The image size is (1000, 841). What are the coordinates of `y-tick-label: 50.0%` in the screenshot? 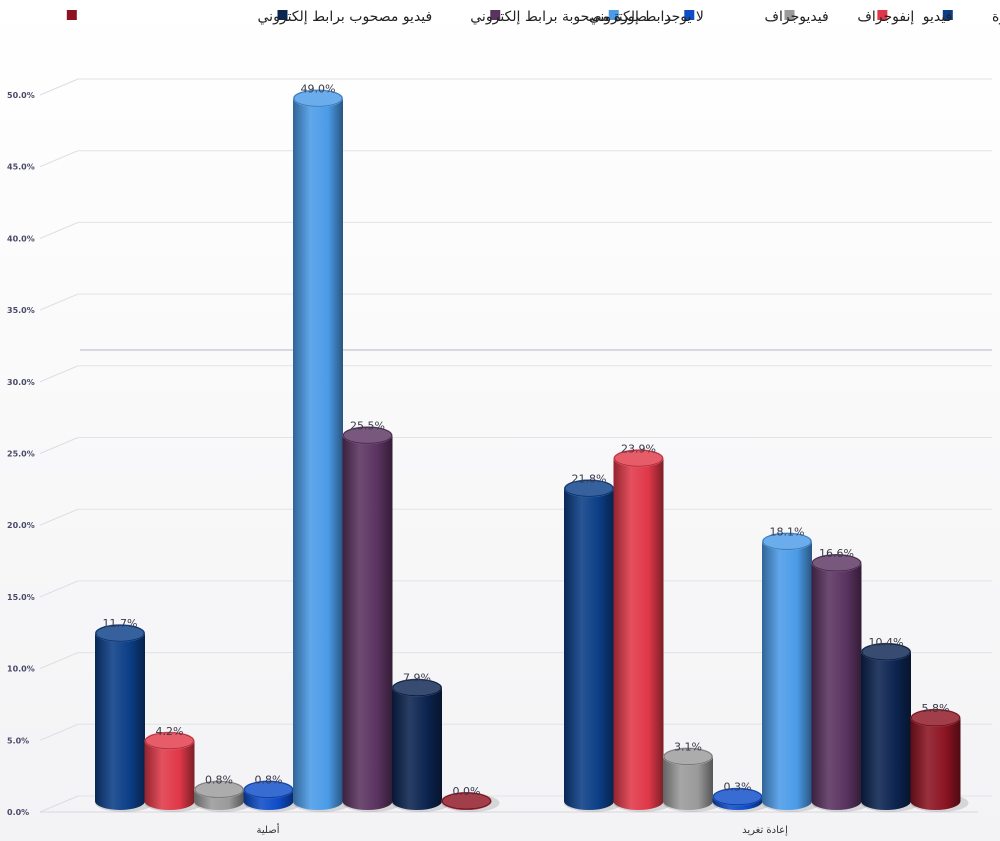 It's located at (21, 95).